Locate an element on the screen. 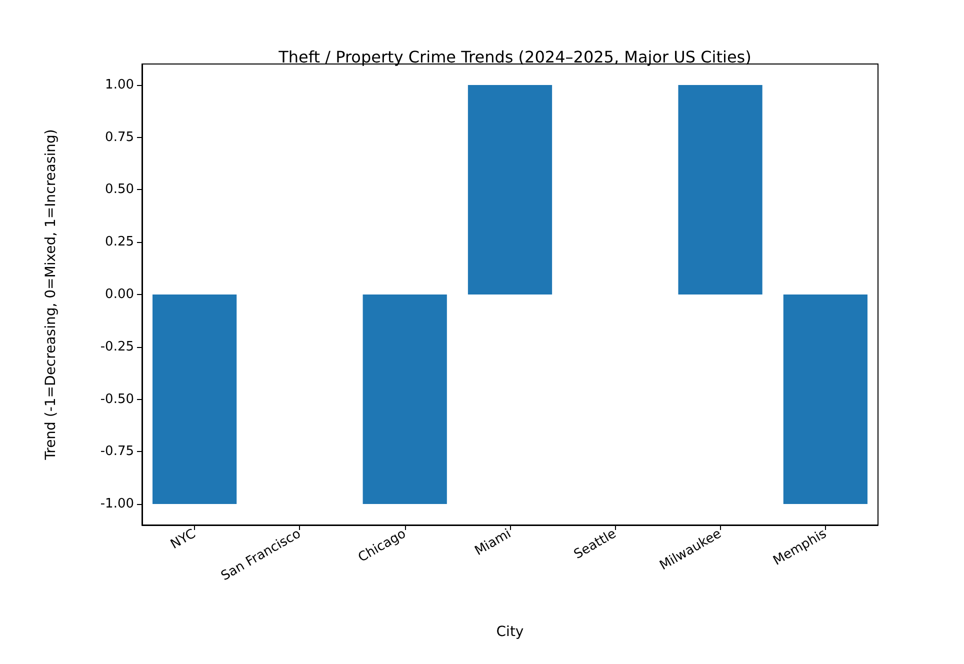  y-tick-label: -0.25 is located at coordinates (117, 346).